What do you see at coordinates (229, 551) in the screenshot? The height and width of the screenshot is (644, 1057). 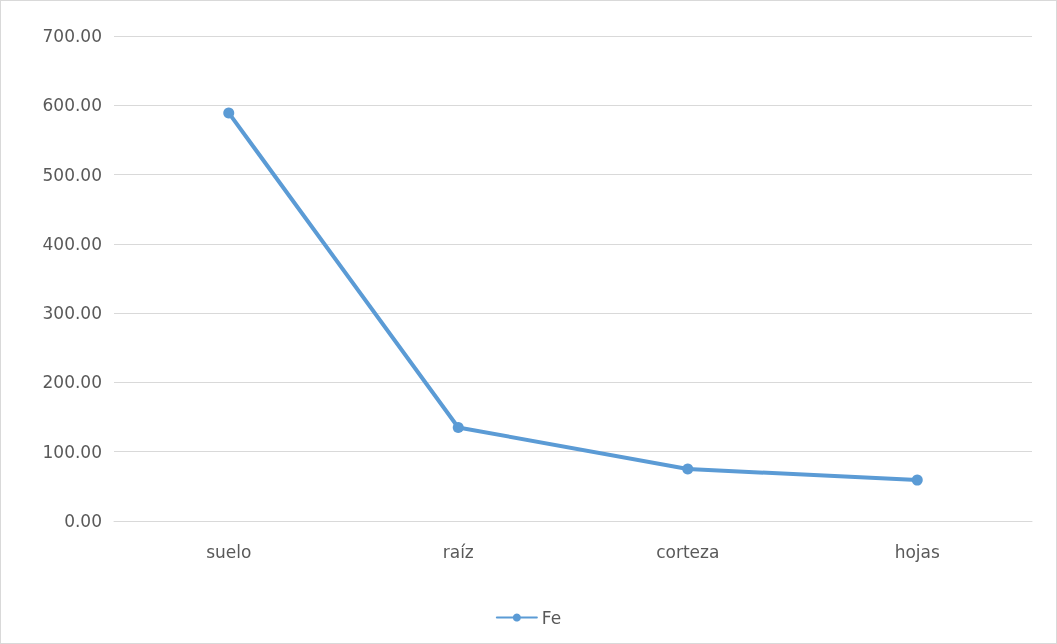 I see `x-tick-label: suelo` at bounding box center [229, 551].